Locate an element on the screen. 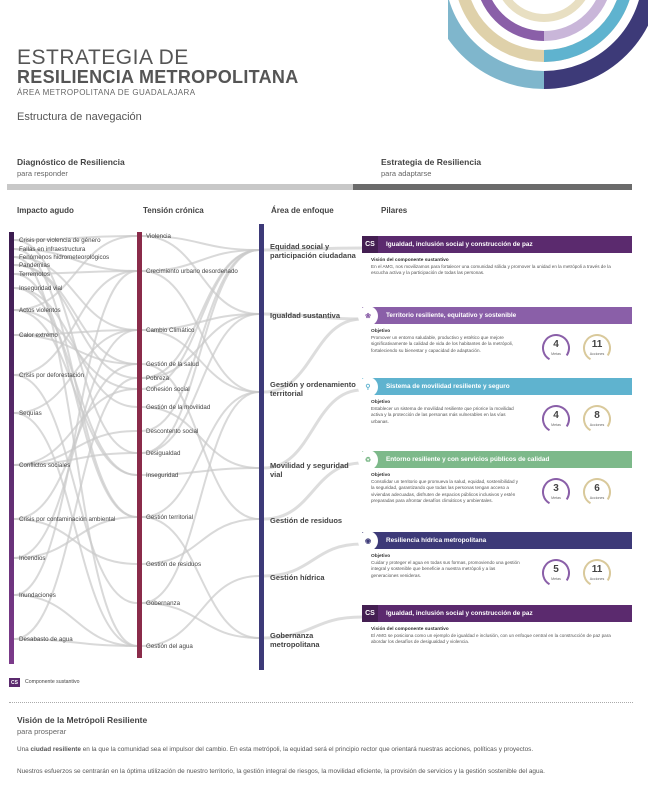  metas-gauge: 5 Metas is located at coordinates (556, 573).